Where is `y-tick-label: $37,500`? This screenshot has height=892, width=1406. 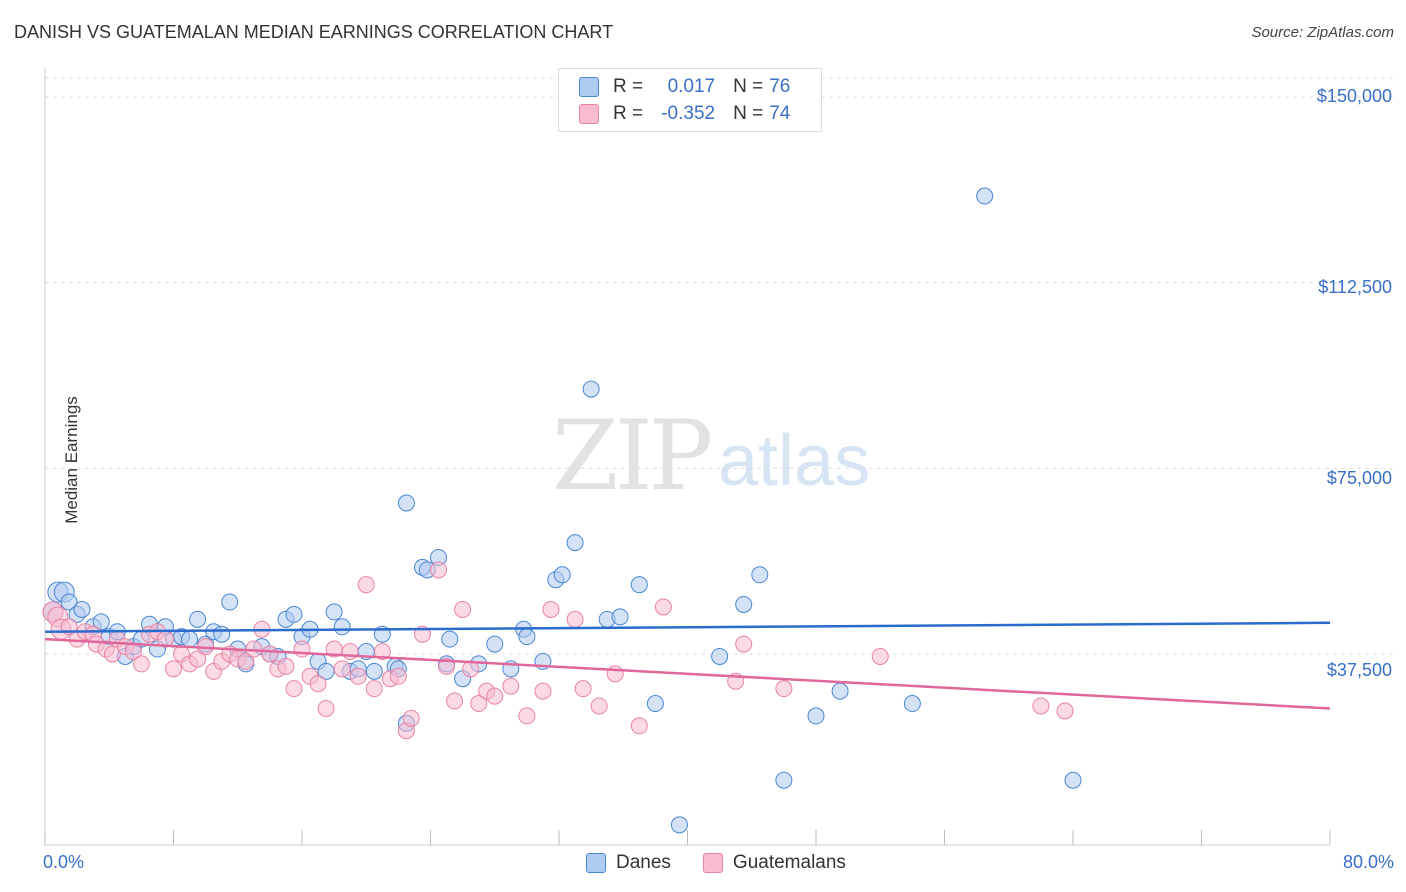 y-tick-label: $37,500 is located at coordinates (1359, 670).